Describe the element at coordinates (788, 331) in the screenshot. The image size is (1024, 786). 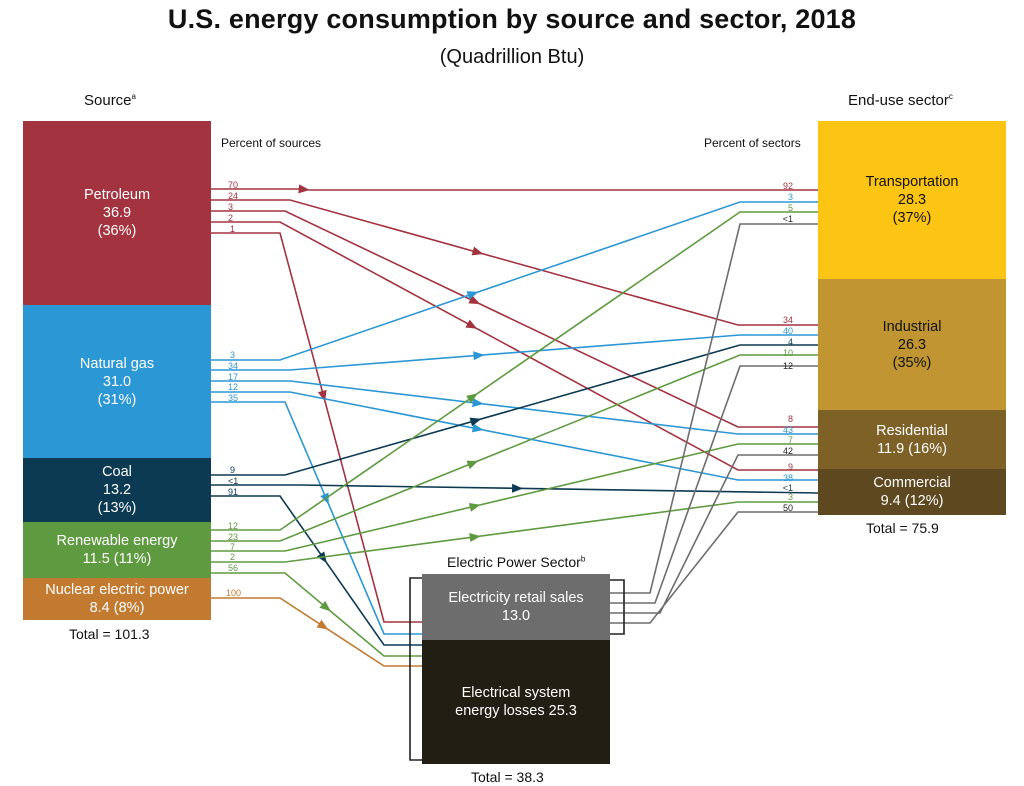
I see `pct-industrial-gas: 40` at that location.